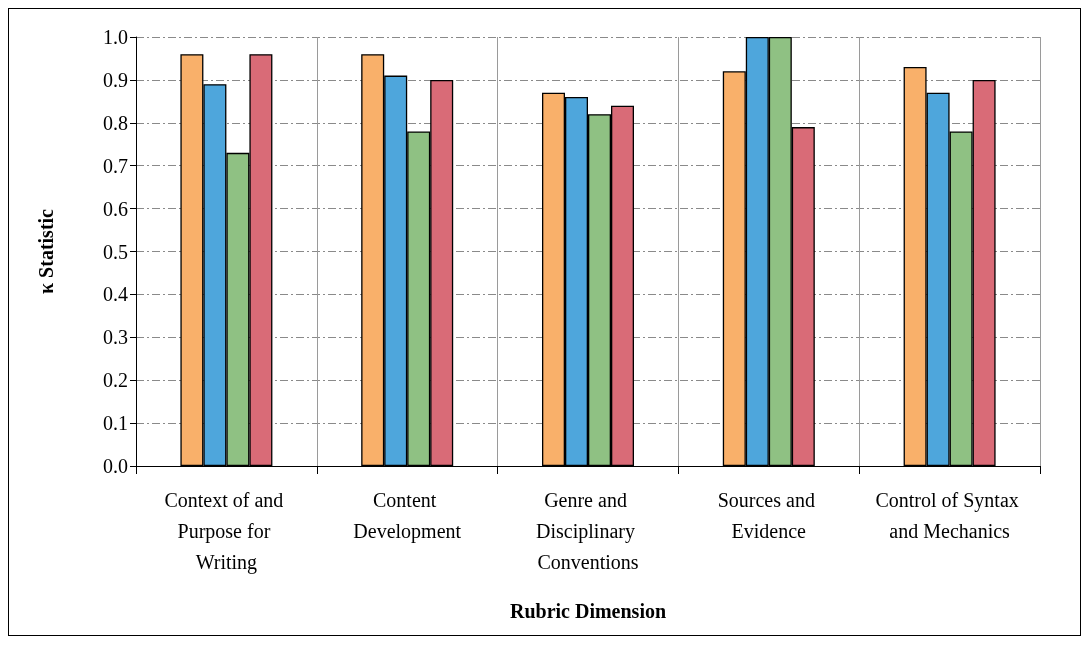  What do you see at coordinates (588, 611) in the screenshot?
I see `x-axis-title: Rubric Dimension` at bounding box center [588, 611].